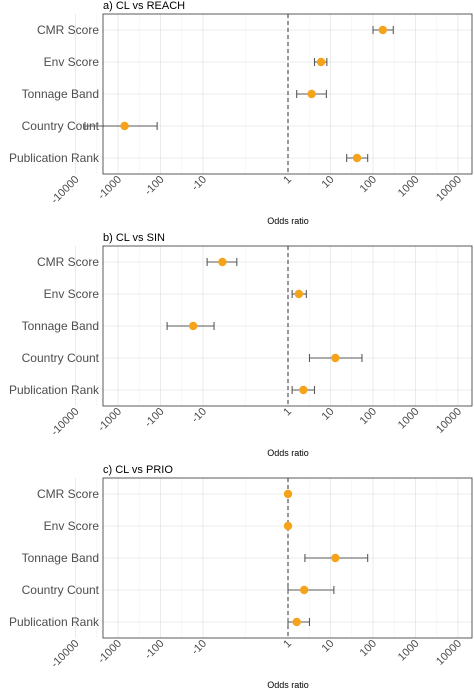 This screenshot has height=689, width=474. What do you see at coordinates (138, 470) in the screenshot?
I see `panel-title: c) CL vs PRIO` at bounding box center [138, 470].